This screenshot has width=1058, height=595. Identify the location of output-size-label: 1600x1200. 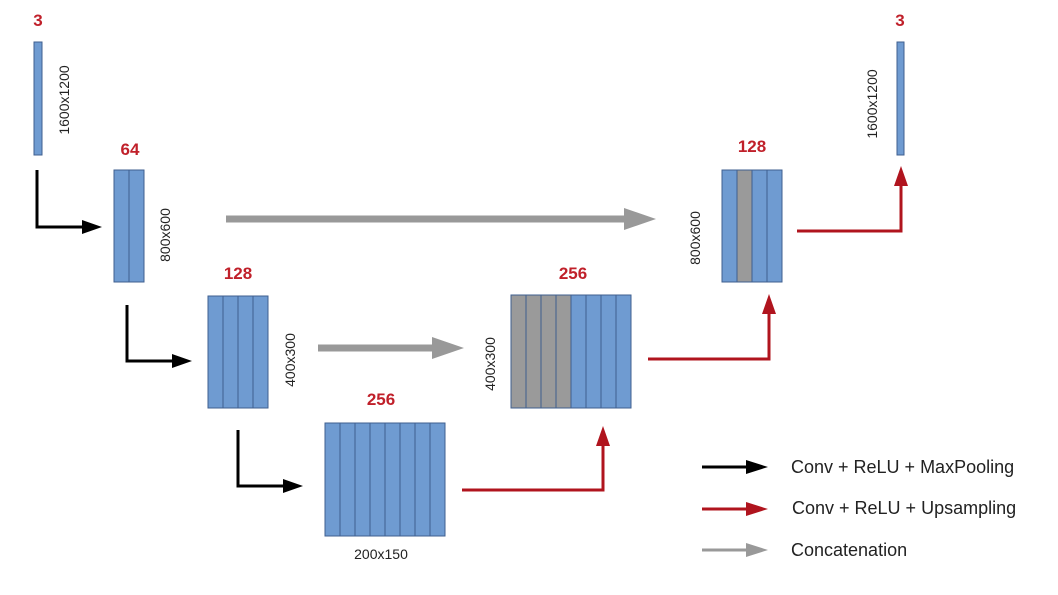
(872, 104).